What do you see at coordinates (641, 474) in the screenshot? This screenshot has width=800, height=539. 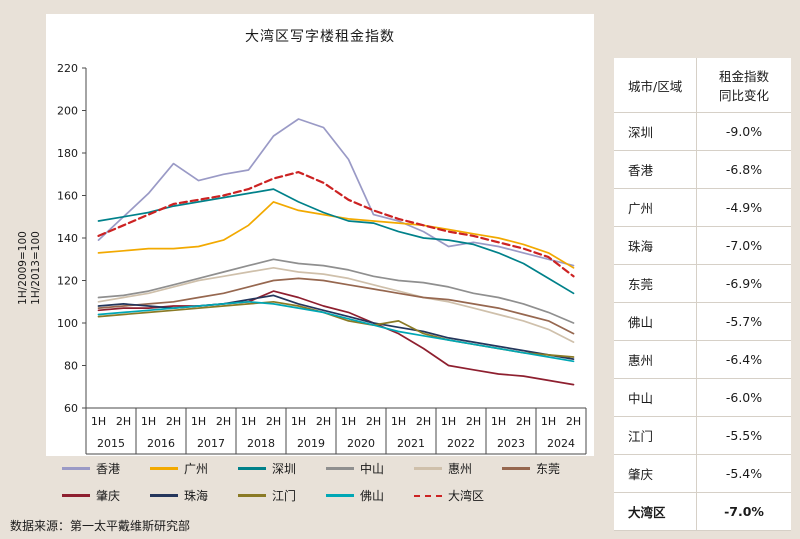 I see `table-cell-city: 肇庆` at bounding box center [641, 474].